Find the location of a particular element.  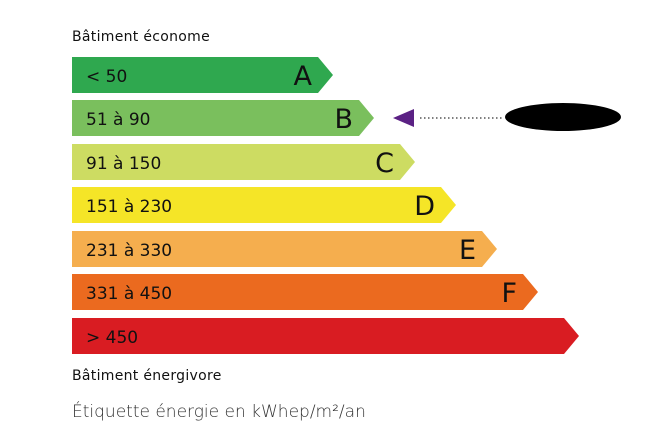

energy-class-f: 331 à 450 F is located at coordinates (305, 292).